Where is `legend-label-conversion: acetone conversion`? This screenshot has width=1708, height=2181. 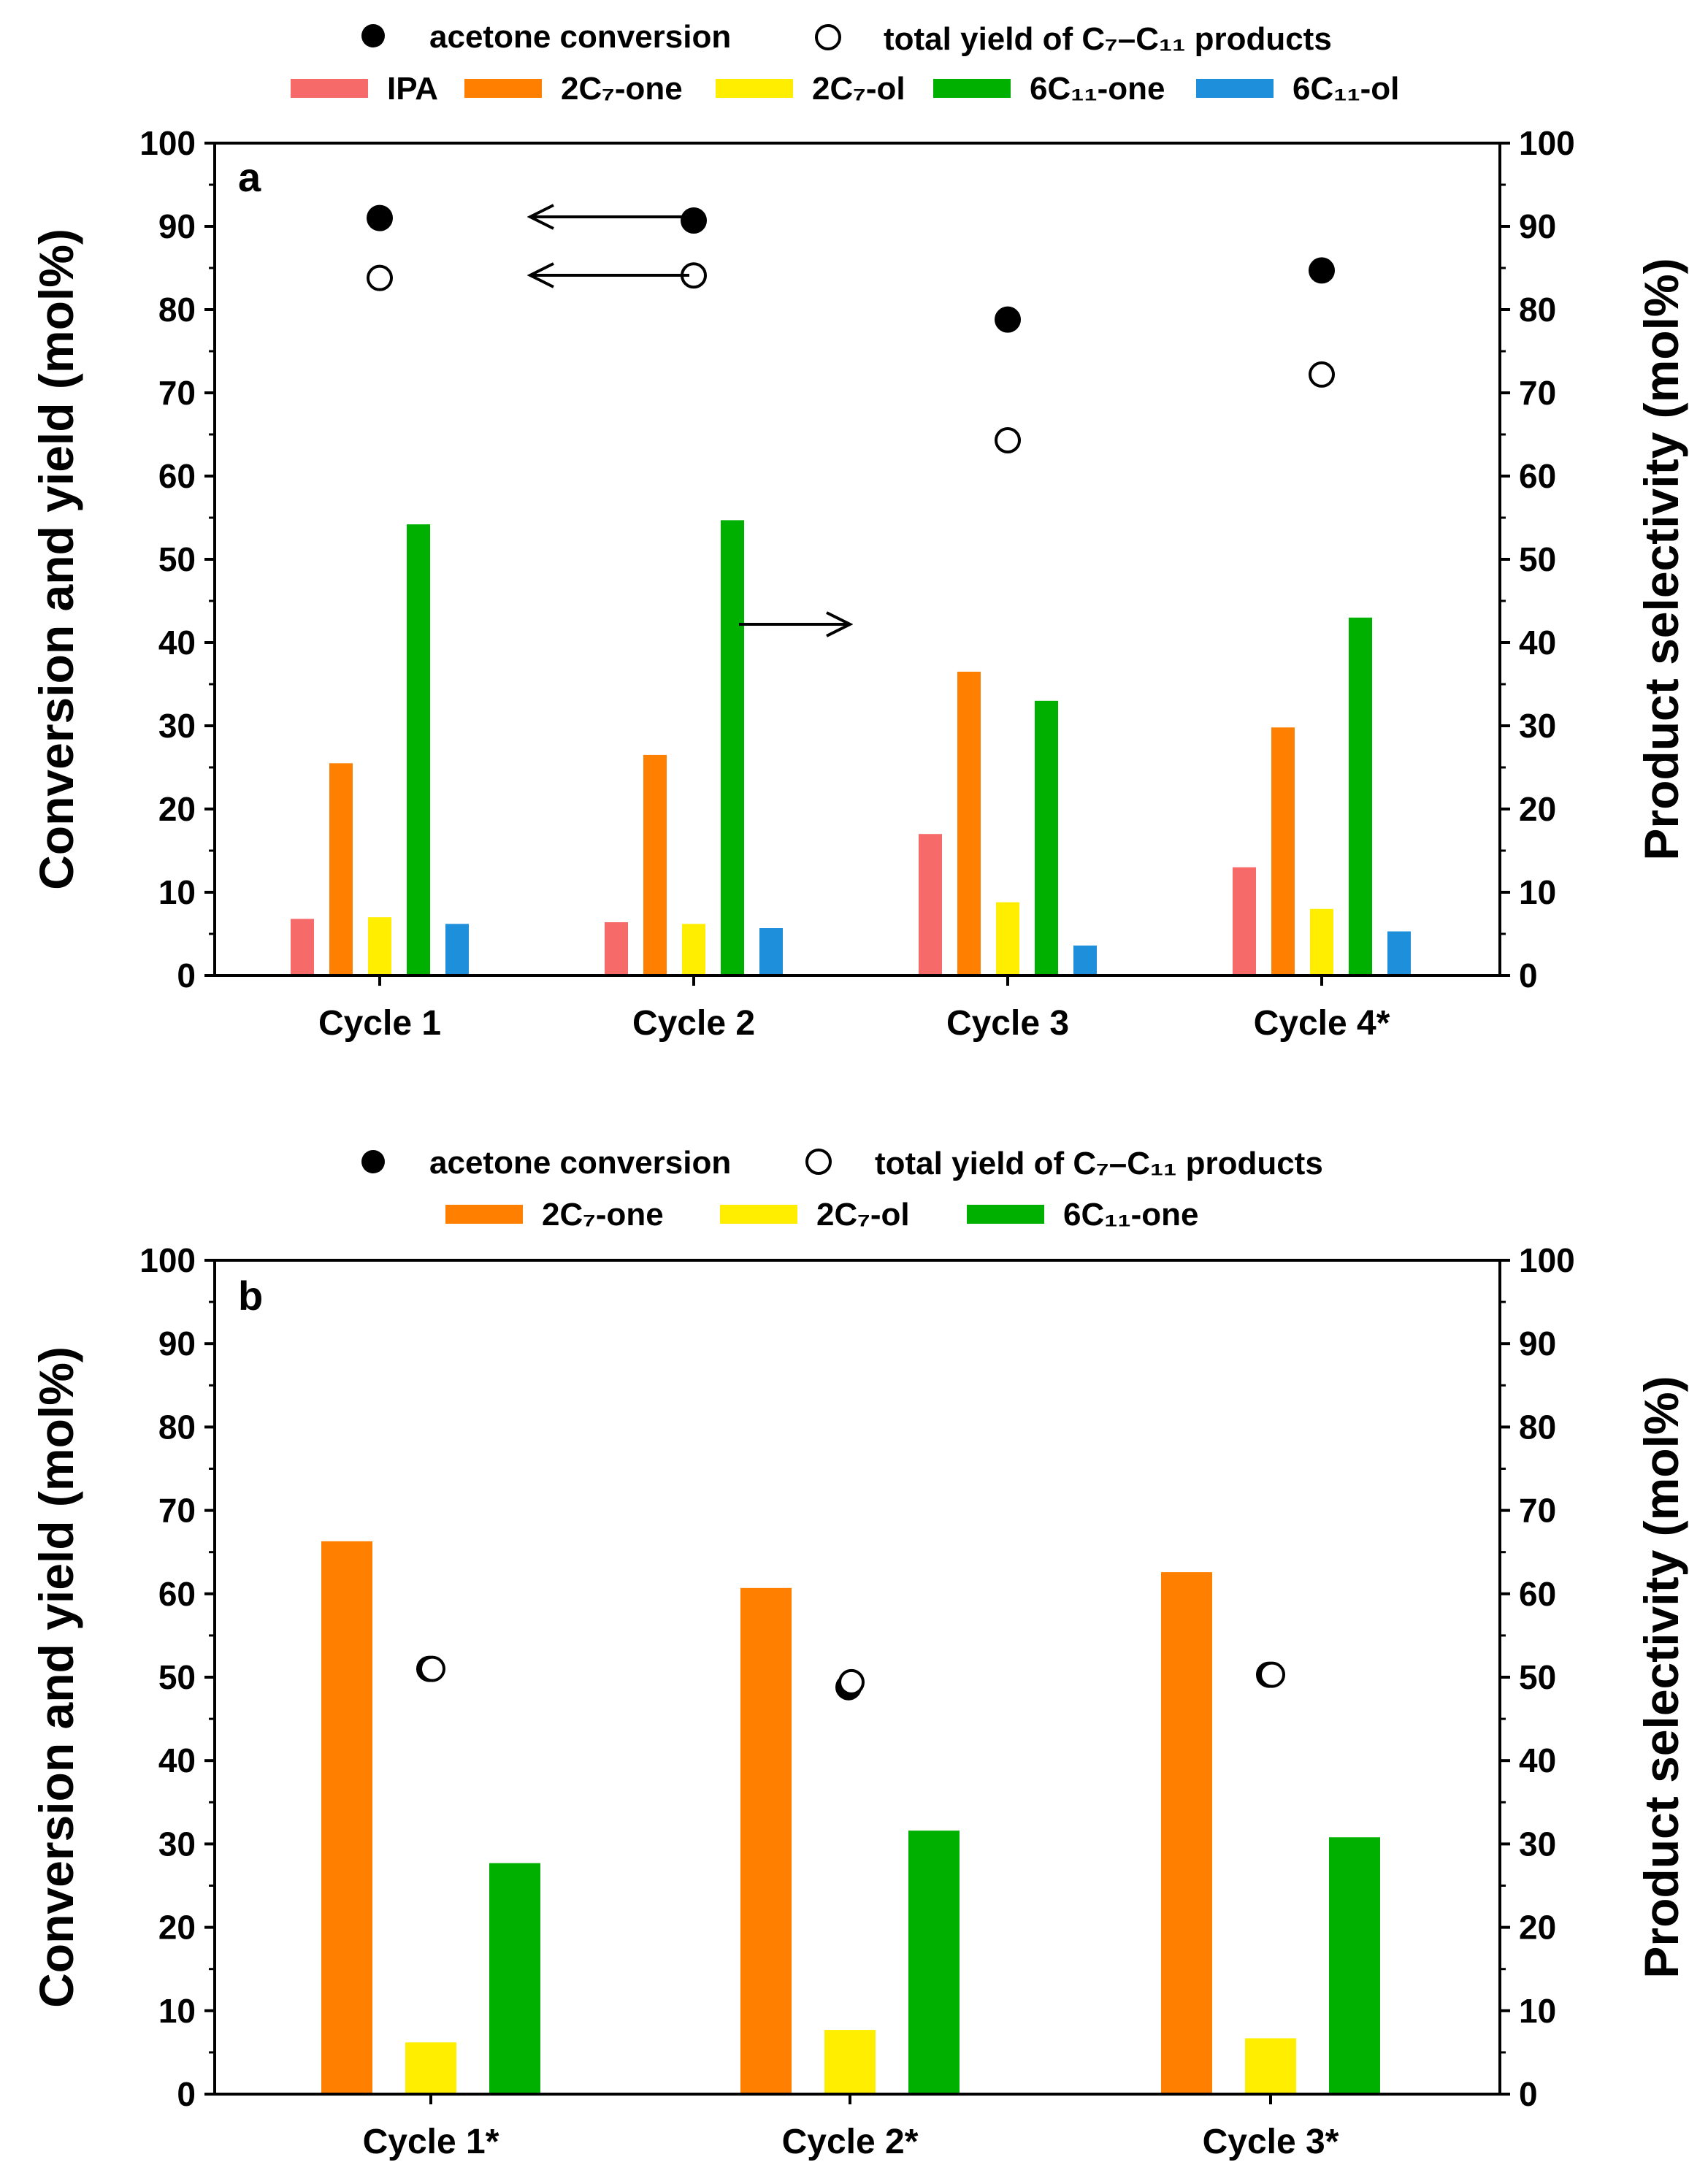 legend-label-conversion: acetone conversion is located at coordinates (580, 37).